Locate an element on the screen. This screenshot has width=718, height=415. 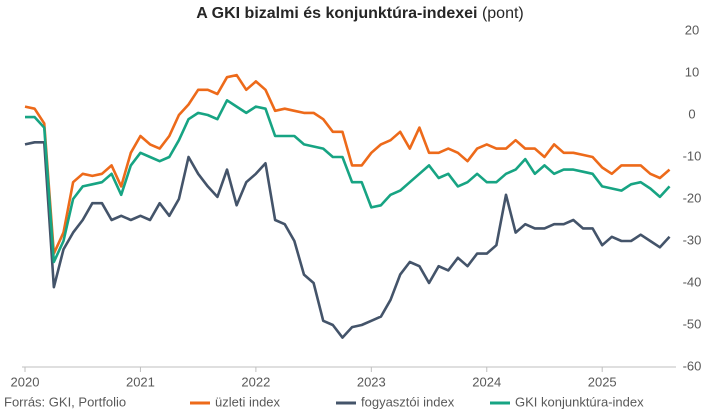
y-tick-label: -20 is located at coordinates (692, 197).